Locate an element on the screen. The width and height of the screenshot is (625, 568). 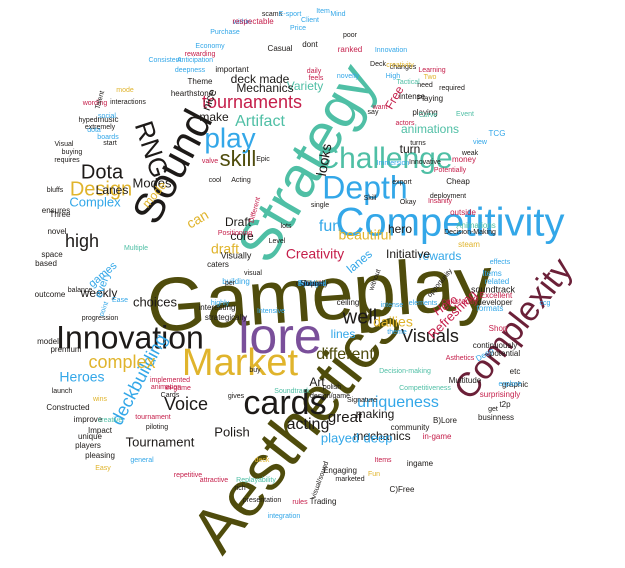
word-visuals: Visuals is located at coordinates (430, 336).